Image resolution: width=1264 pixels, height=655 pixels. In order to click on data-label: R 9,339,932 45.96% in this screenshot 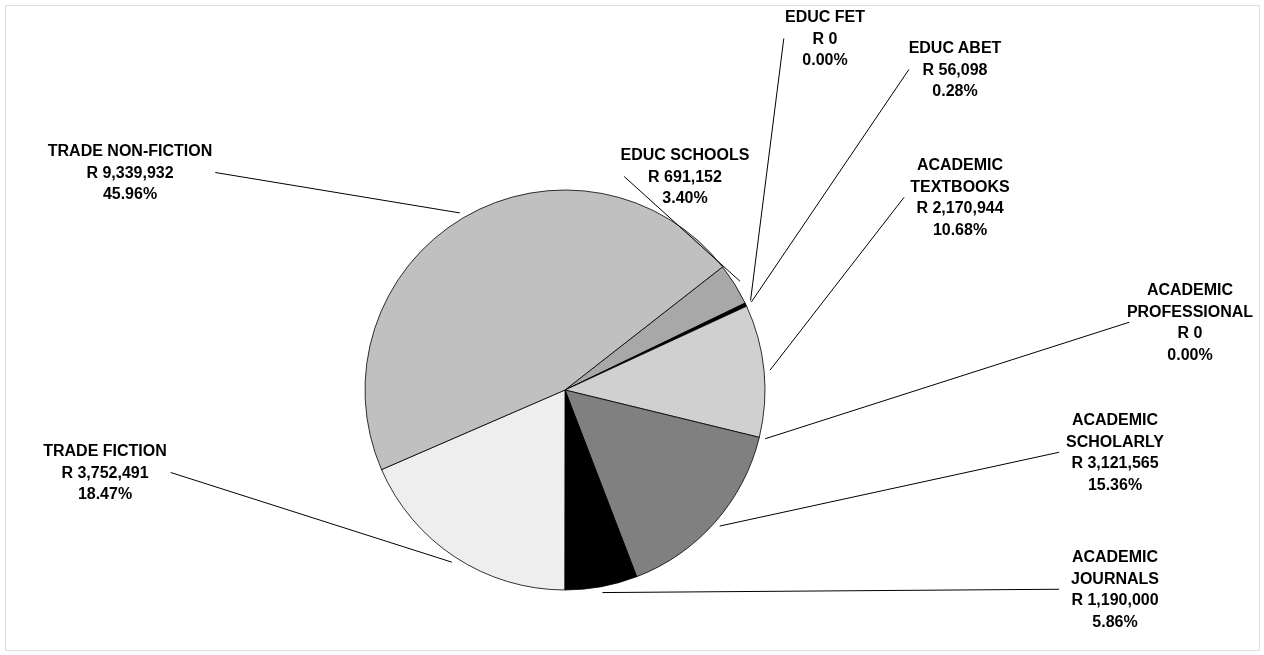, I will do `click(130, 182)`.